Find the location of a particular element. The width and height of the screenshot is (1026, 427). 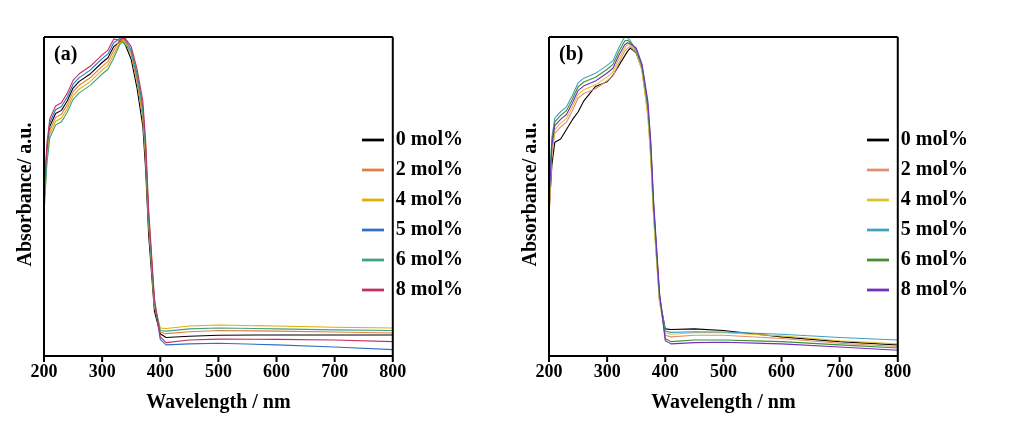

chart-title: (a) is located at coordinates (66, 53).